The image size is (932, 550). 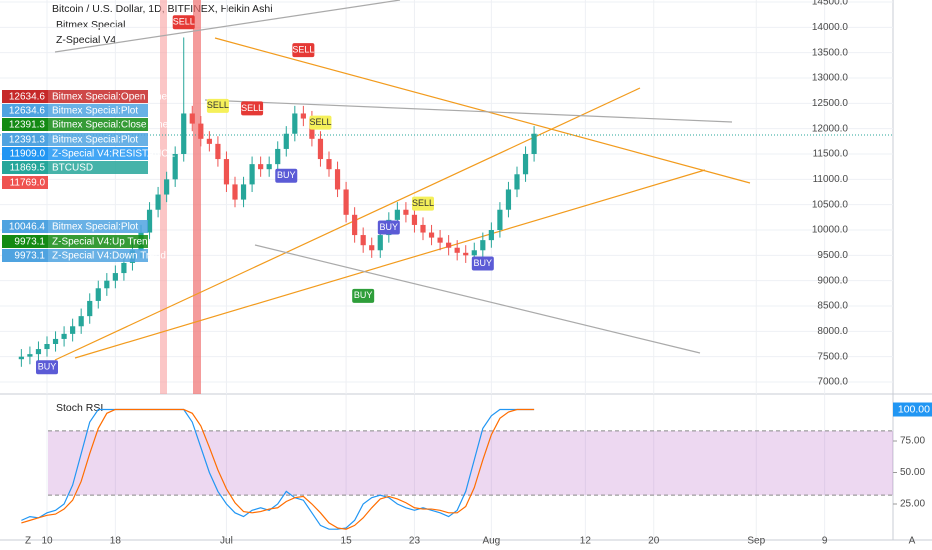 What do you see at coordinates (109, 256) in the screenshot?
I see `price-tag-label: Z-Special V4:Down Trend` at bounding box center [109, 256].